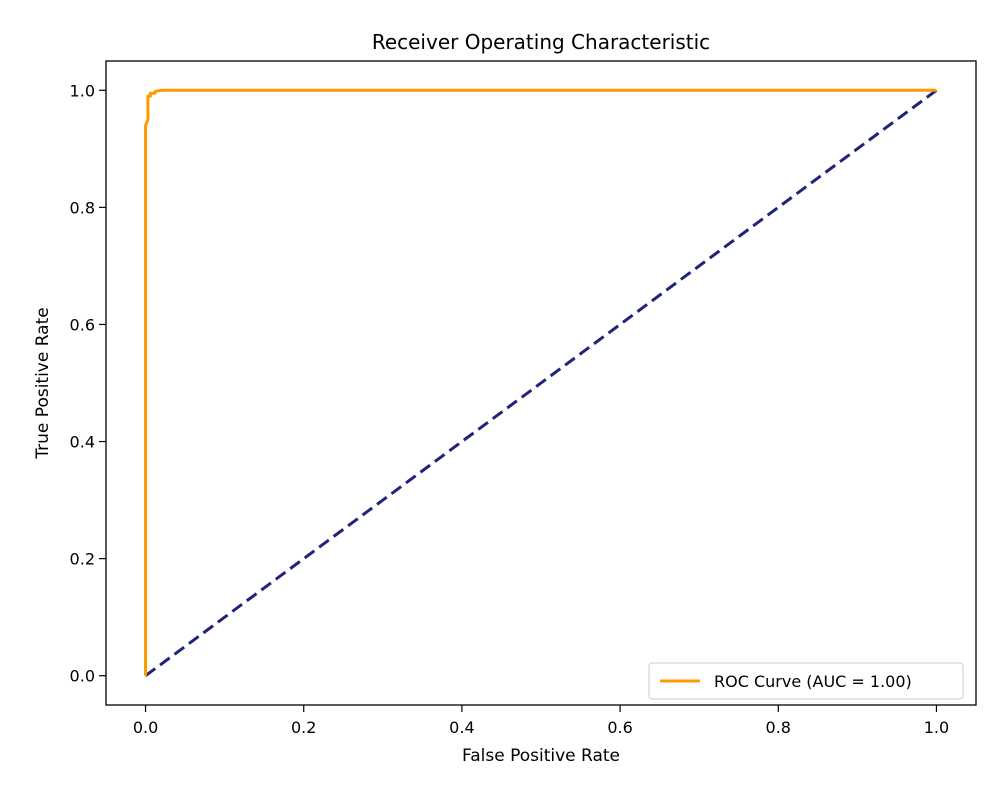  What do you see at coordinates (82, 324) in the screenshot?
I see `y-tick-label: 0.6` at bounding box center [82, 324].